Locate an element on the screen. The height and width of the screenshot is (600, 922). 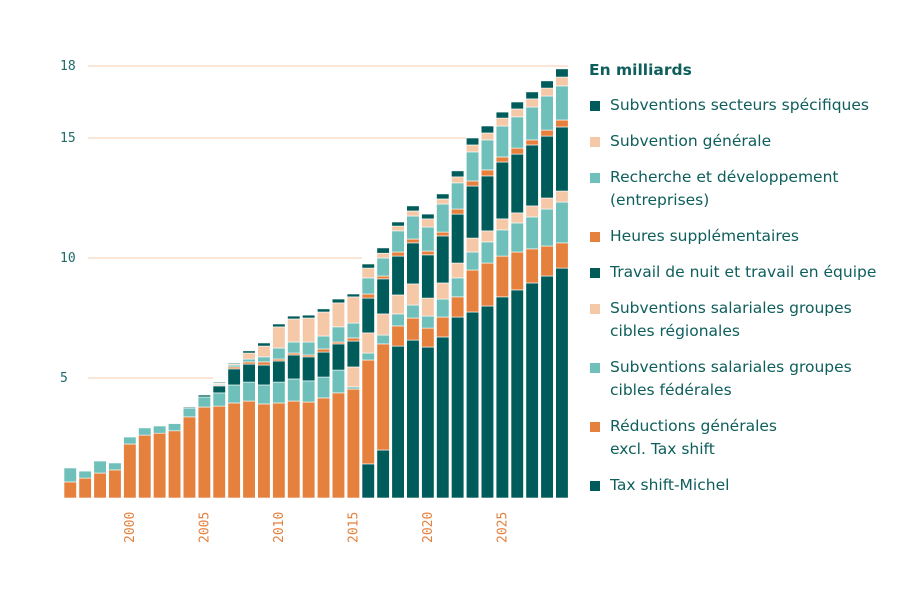
bar-1996 is located at coordinates (70, 483).